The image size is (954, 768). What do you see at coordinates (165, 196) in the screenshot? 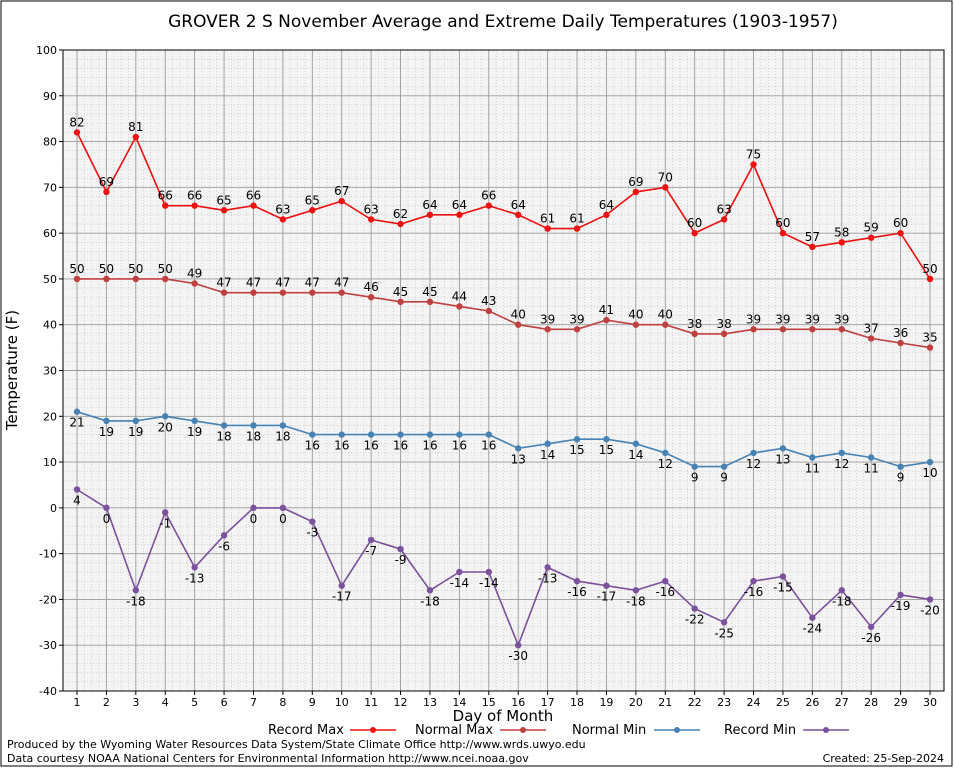
I see `data-label-record-max: 66` at bounding box center [165, 196].